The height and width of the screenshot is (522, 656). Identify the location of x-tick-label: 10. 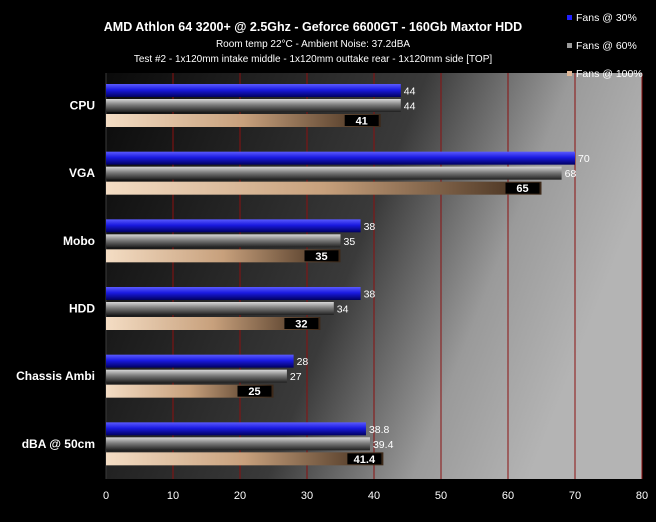
(173, 496).